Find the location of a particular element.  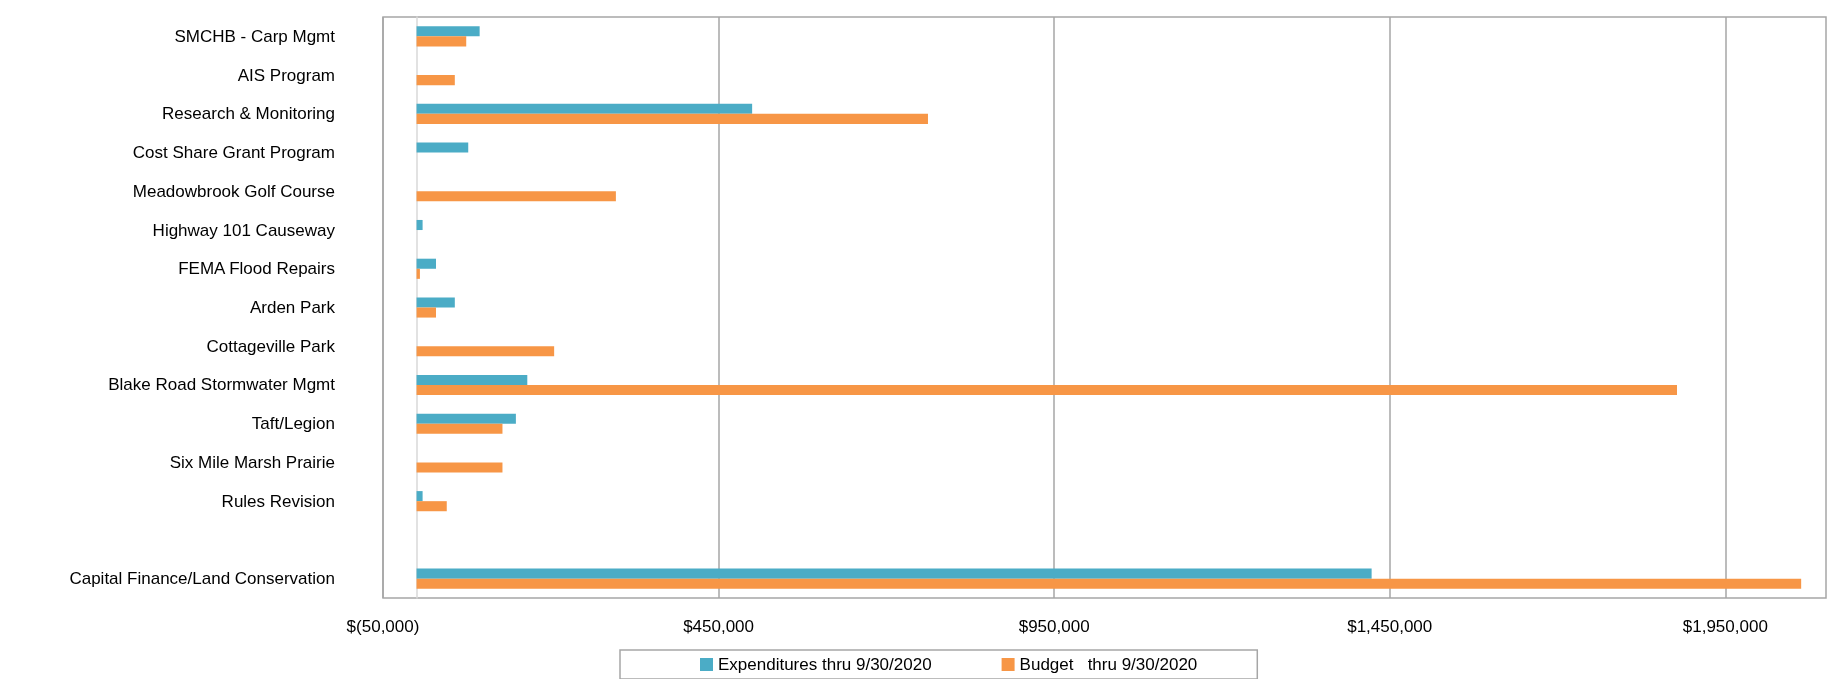

legend-label: Budget thru 9/30/2020 is located at coordinates (1108, 664).